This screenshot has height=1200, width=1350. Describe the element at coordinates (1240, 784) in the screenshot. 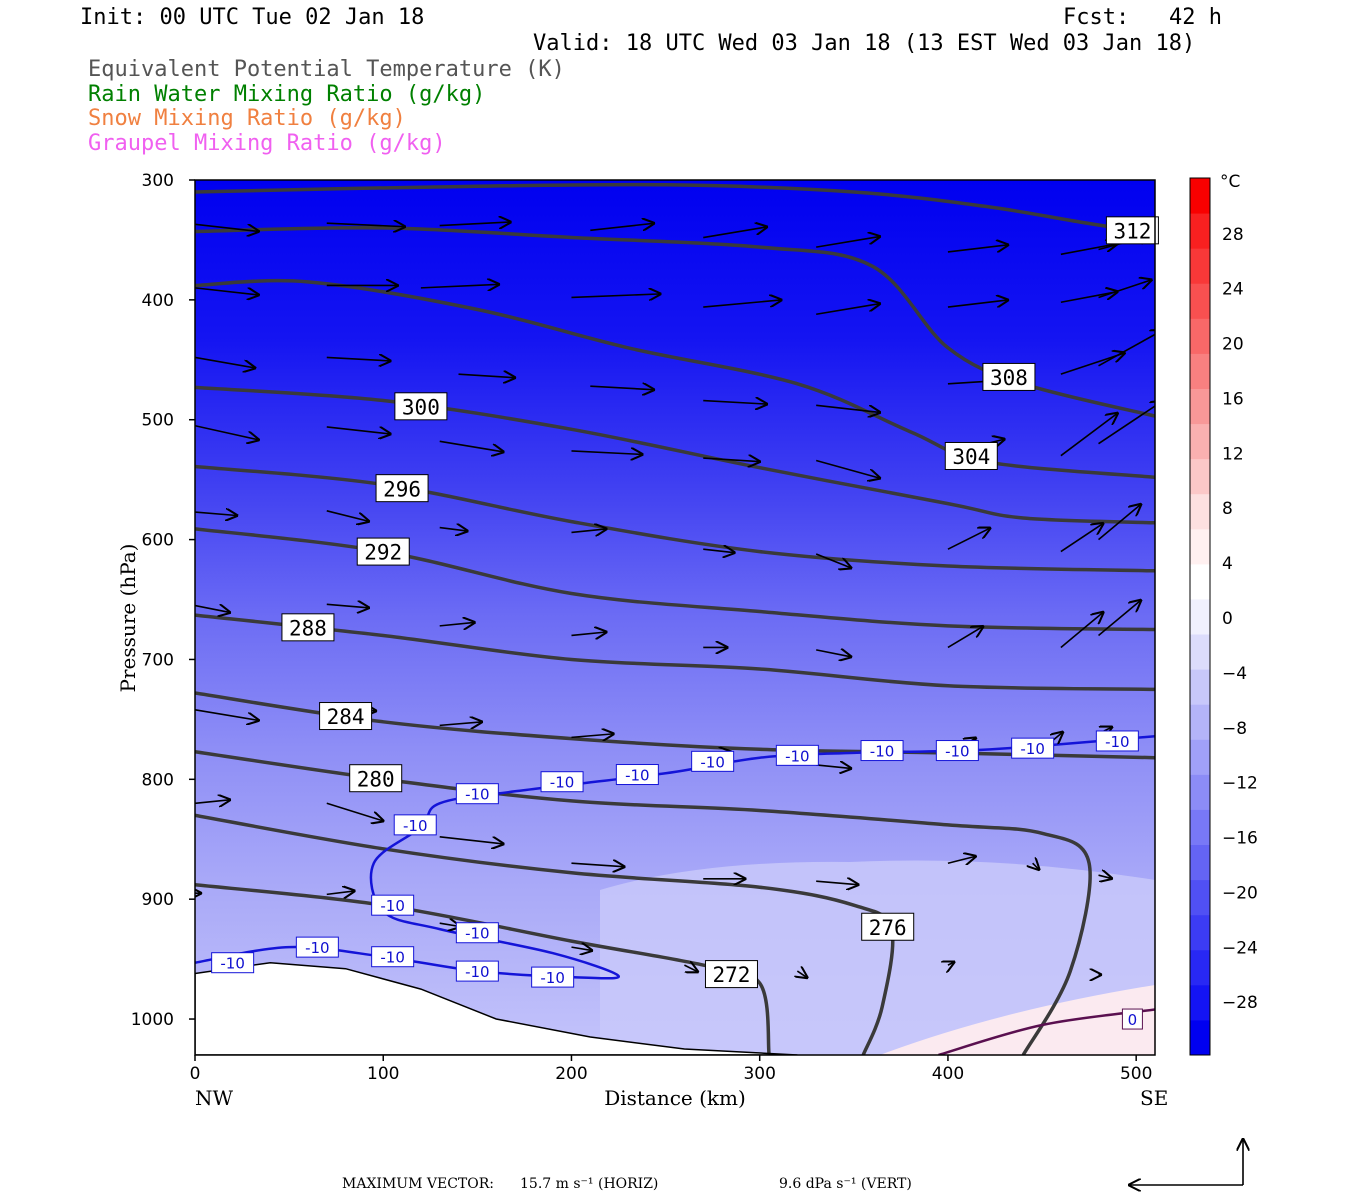

I see `colorbar-tick-label: −12` at that location.